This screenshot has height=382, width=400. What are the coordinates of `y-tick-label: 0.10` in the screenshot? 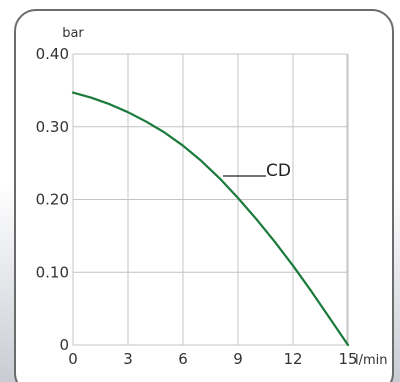 It's located at (52, 272).